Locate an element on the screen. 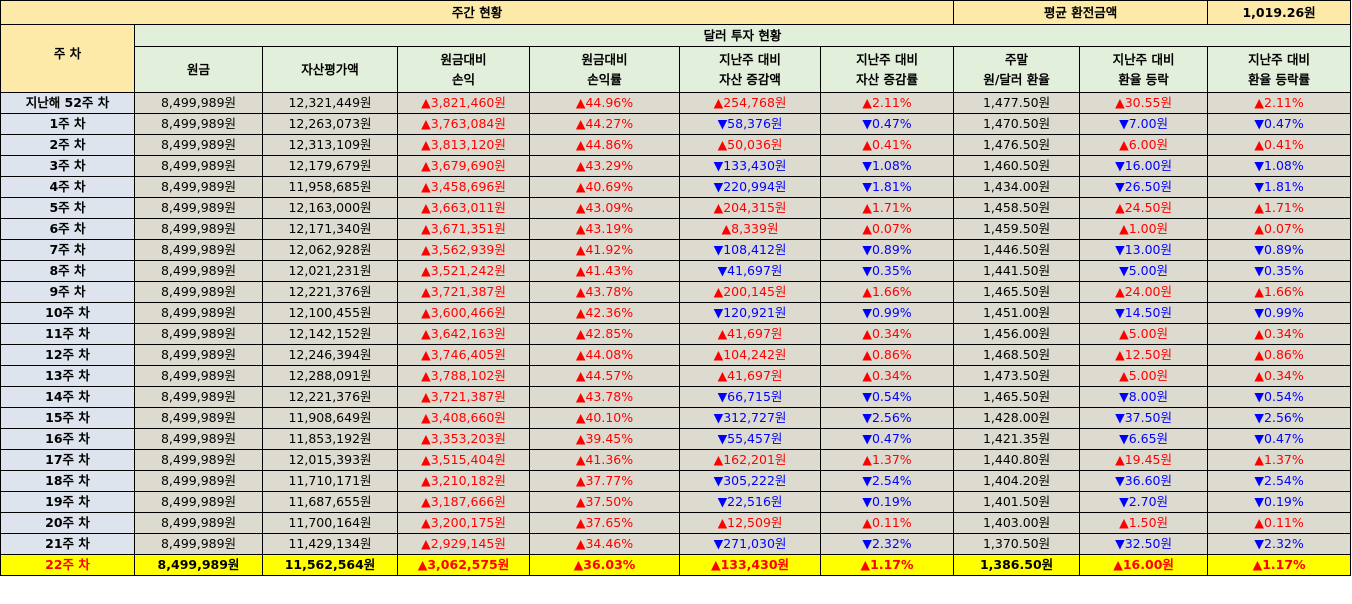 The image size is (1352, 604). cell-rate: 1,403.00원 is located at coordinates (1017, 523).